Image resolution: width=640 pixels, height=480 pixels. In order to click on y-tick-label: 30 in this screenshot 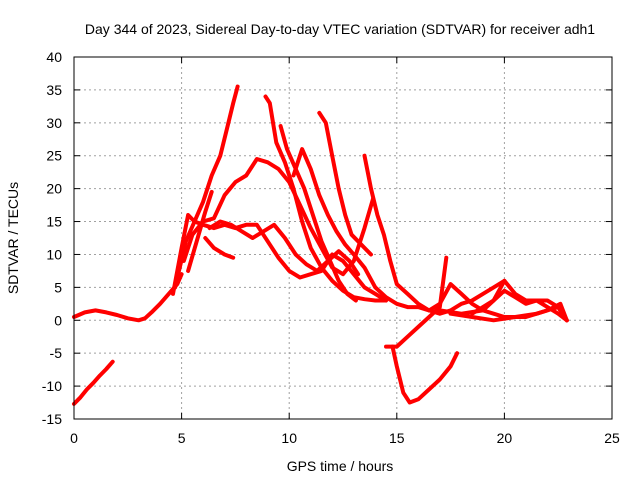, I will do `click(54, 123)`.